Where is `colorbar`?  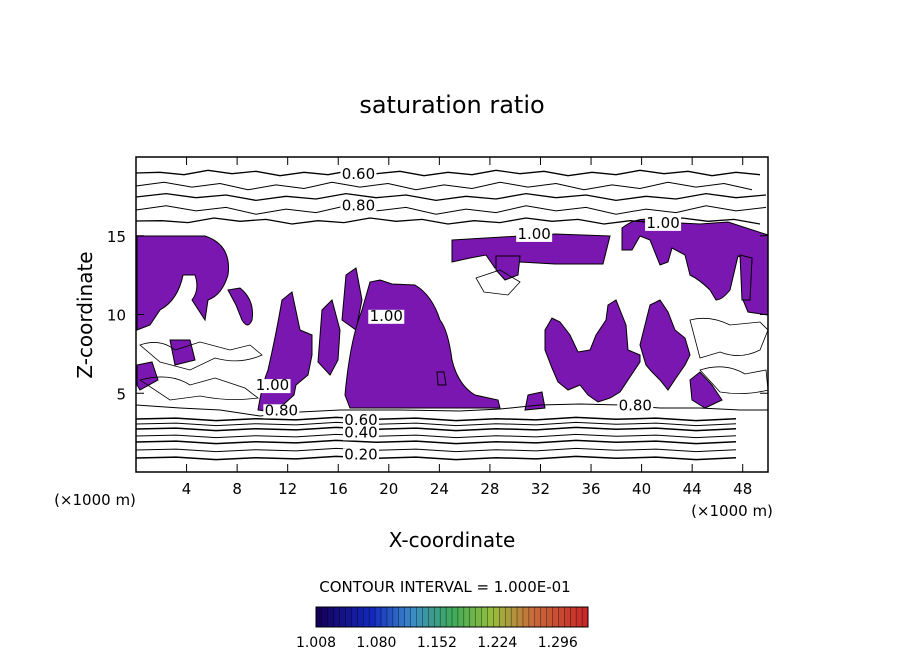 colorbar is located at coordinates (452, 617).